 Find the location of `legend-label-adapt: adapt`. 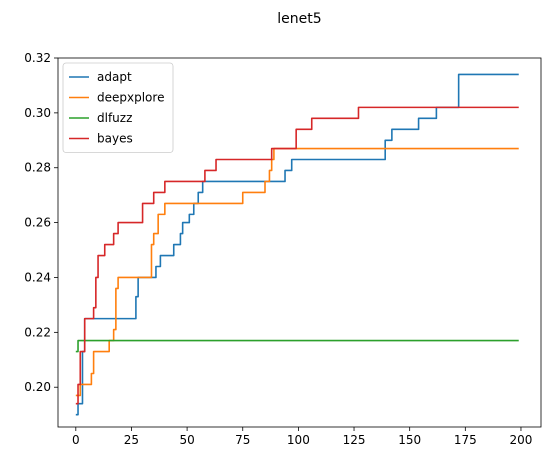

legend-label-adapt: adapt is located at coordinates (114, 77).